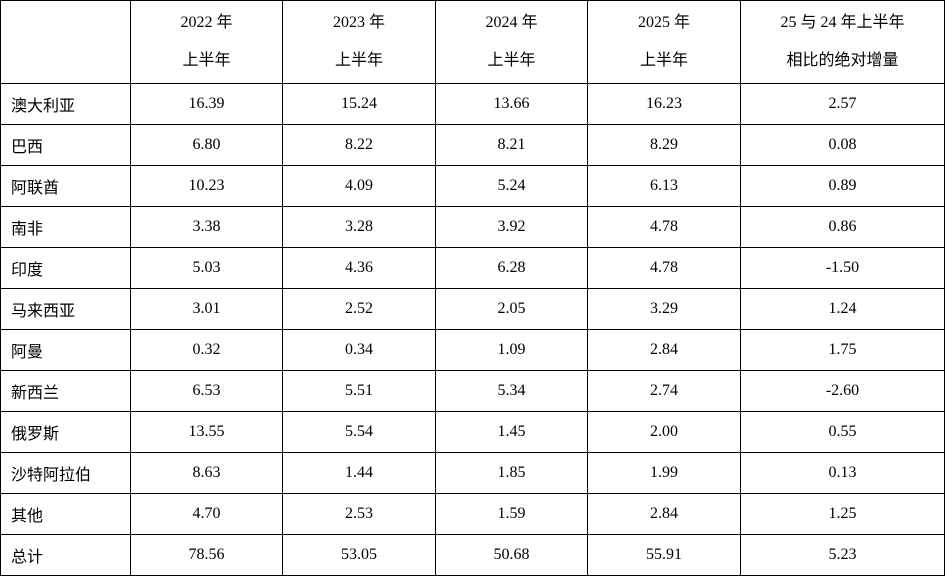  I want to click on value-cell: 1.44, so click(359, 473).